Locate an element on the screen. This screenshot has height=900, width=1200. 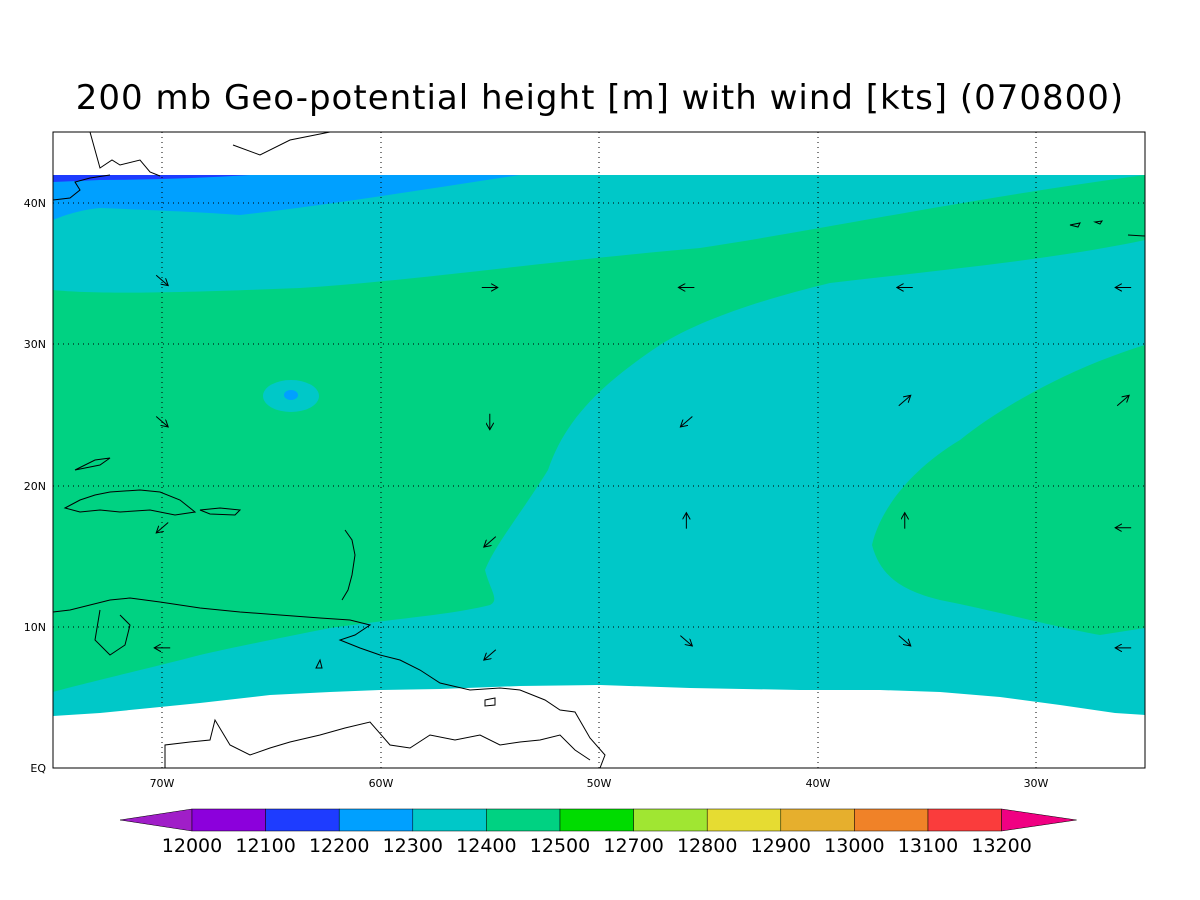
lon-axis: 70W 60W 50W 40W 30W is located at coordinates (599, 783).